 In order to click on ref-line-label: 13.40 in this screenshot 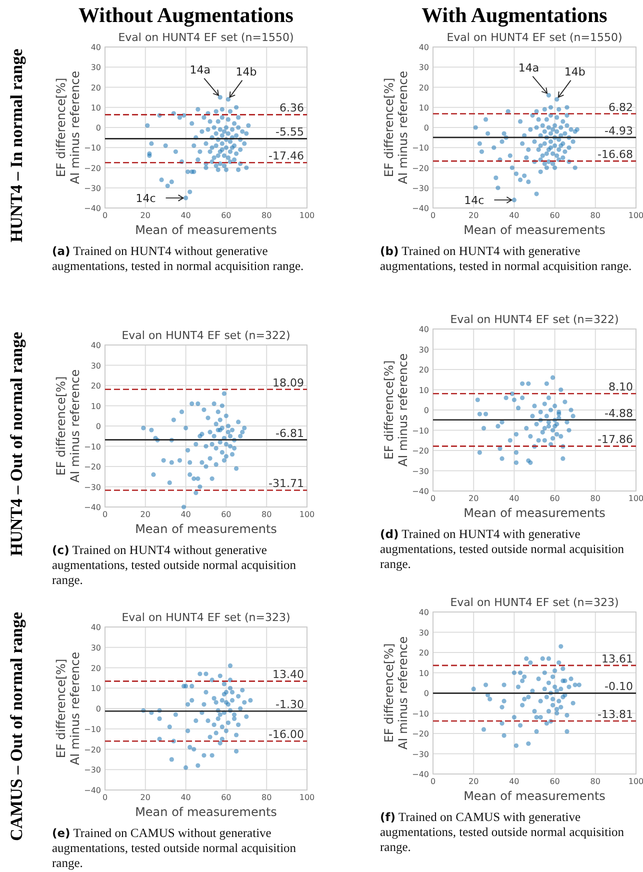, I will do `click(288, 675)`.